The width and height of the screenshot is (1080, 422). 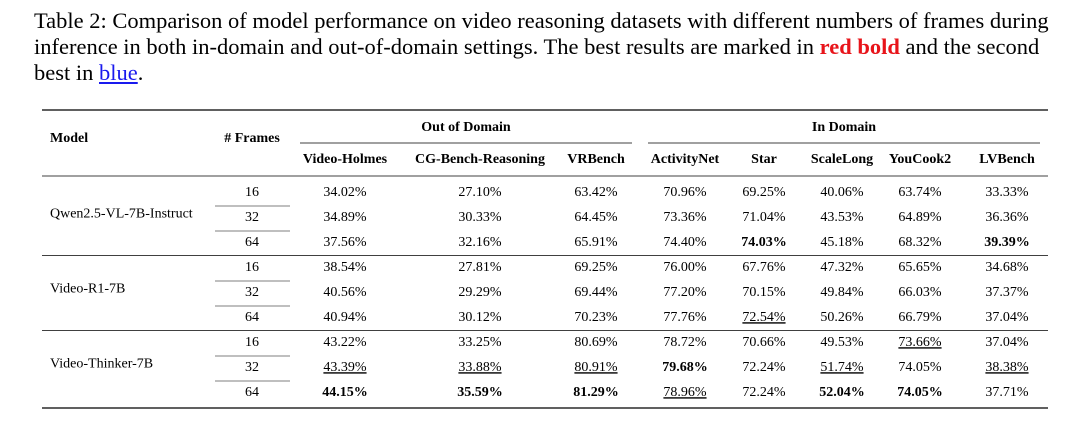 I want to click on value-cell: 33.25%, so click(x=480, y=342).